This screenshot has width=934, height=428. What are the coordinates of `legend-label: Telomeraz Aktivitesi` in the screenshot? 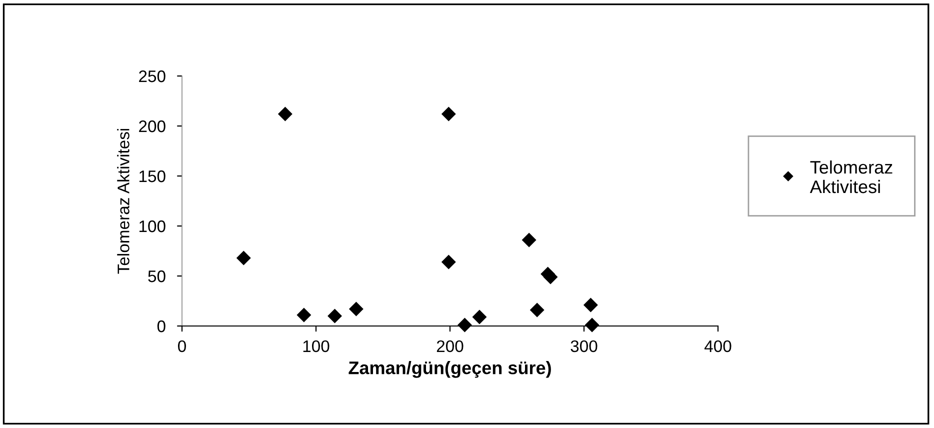 It's located at (851, 177).